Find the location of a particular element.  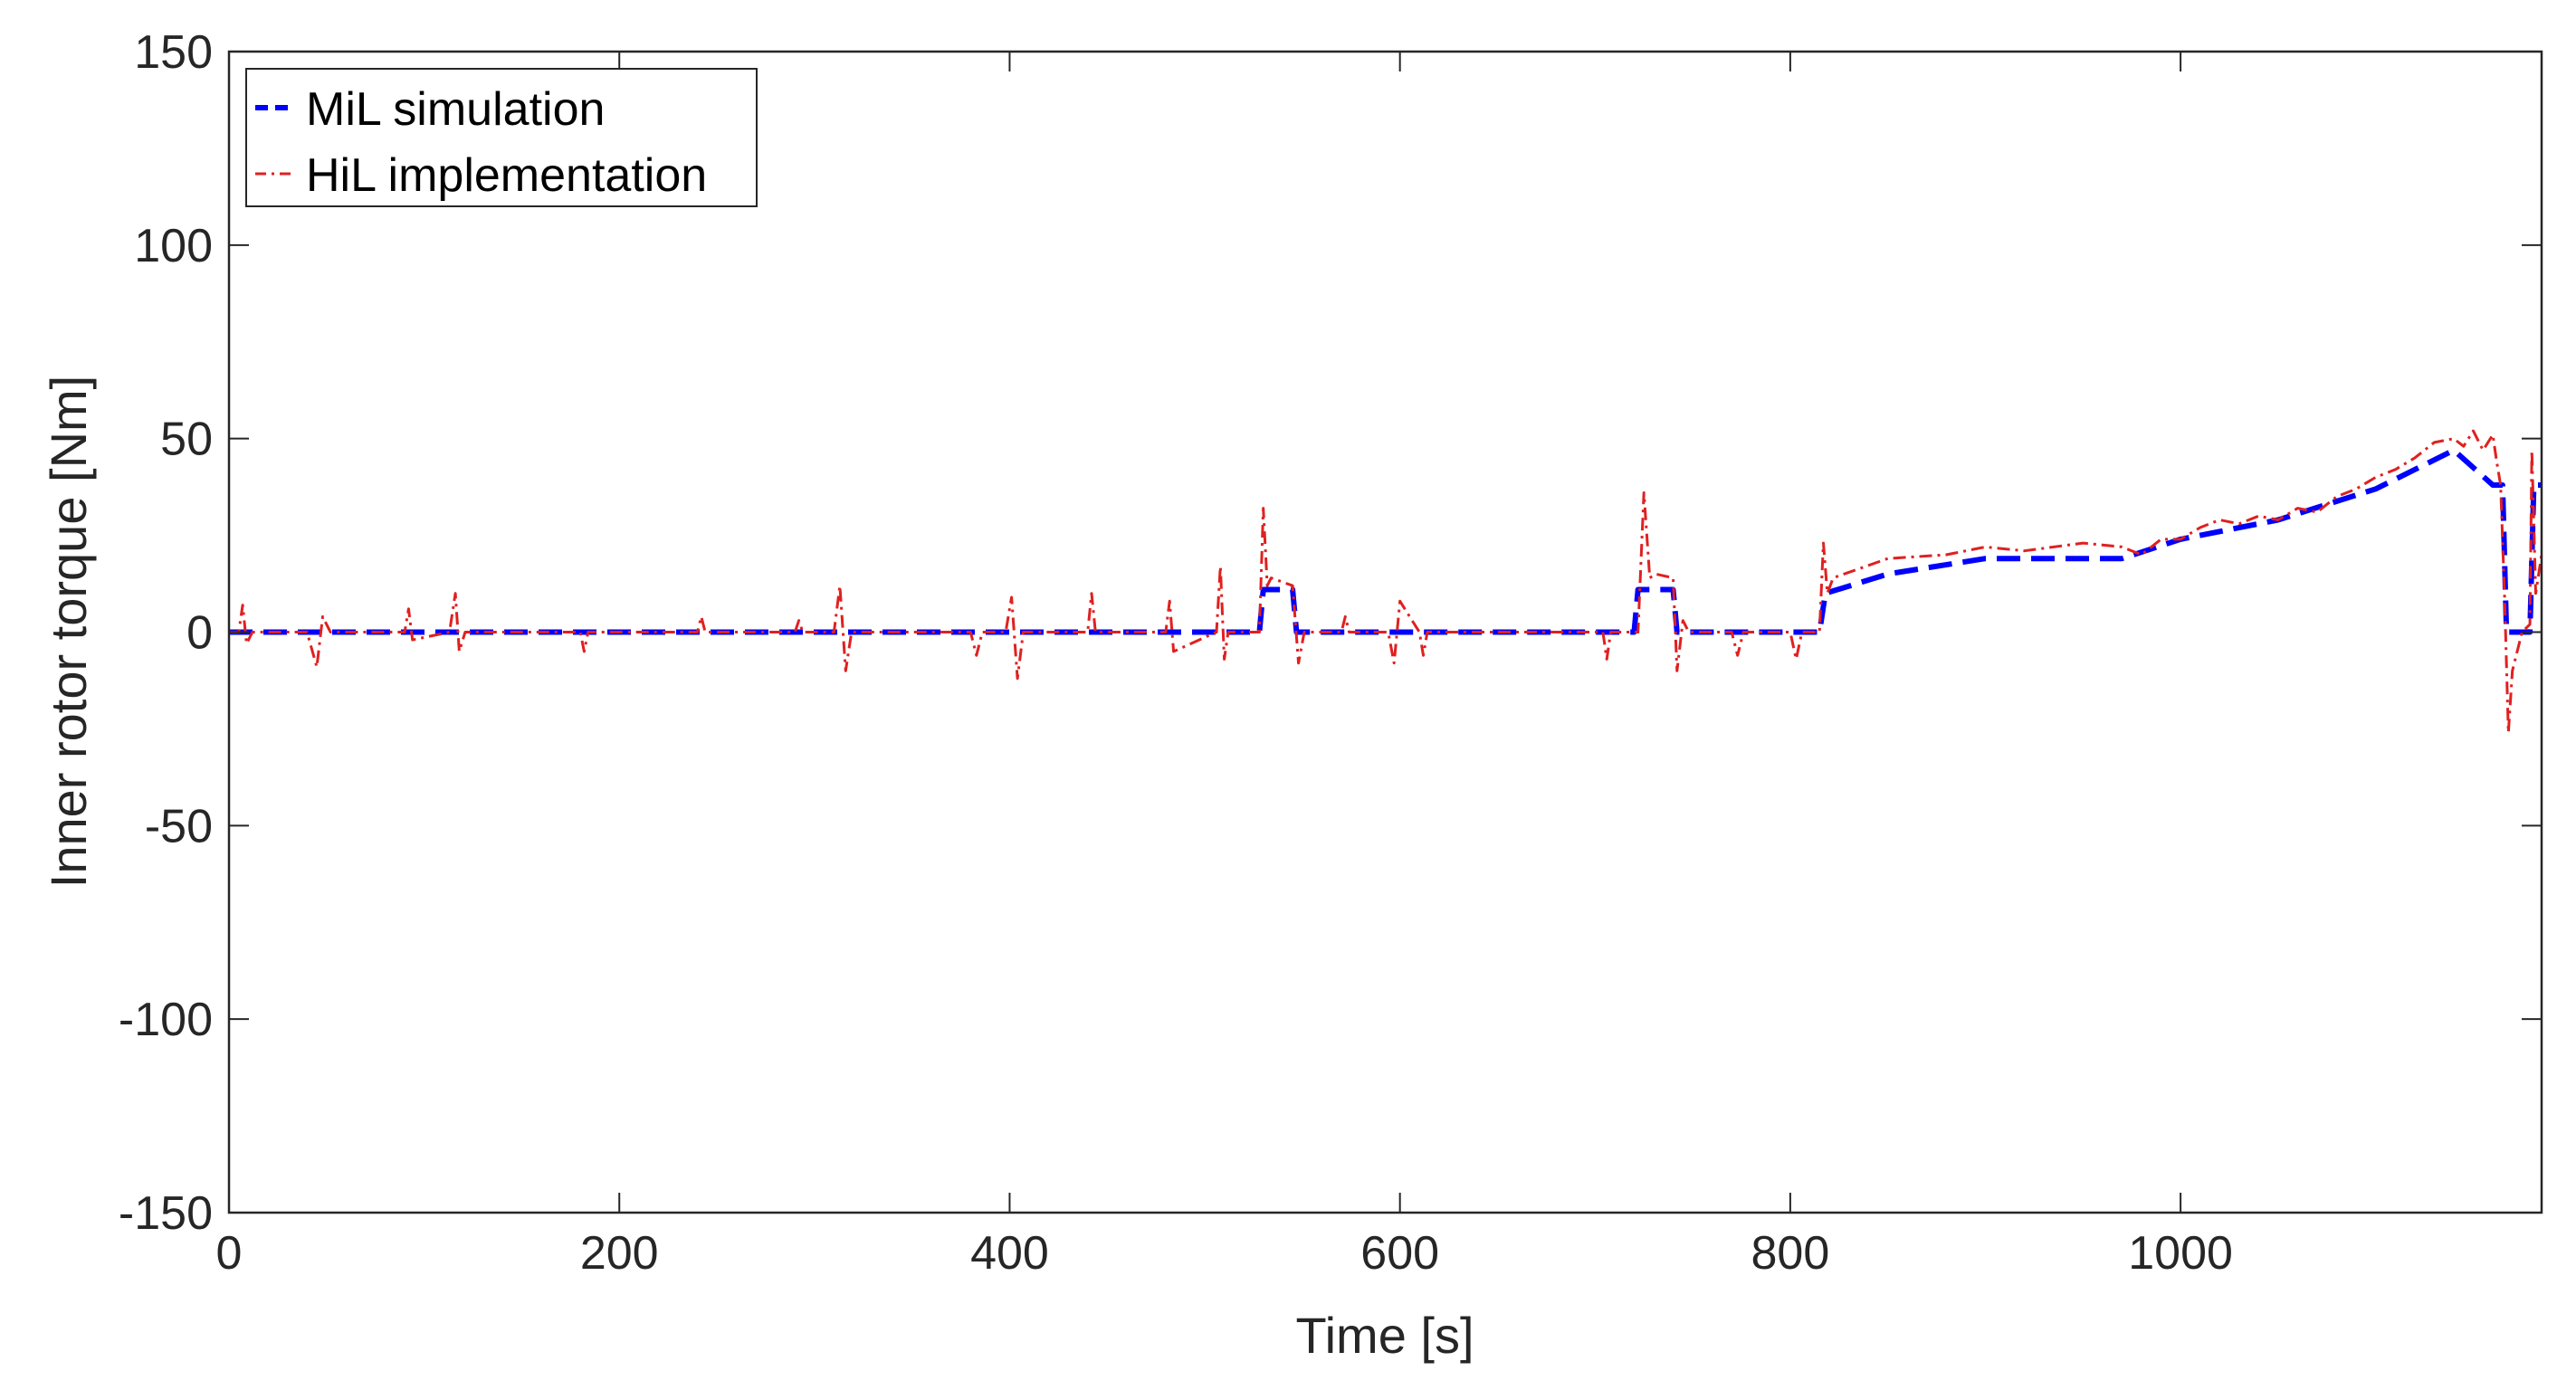

x-tick-label: 600 is located at coordinates (1399, 1253).